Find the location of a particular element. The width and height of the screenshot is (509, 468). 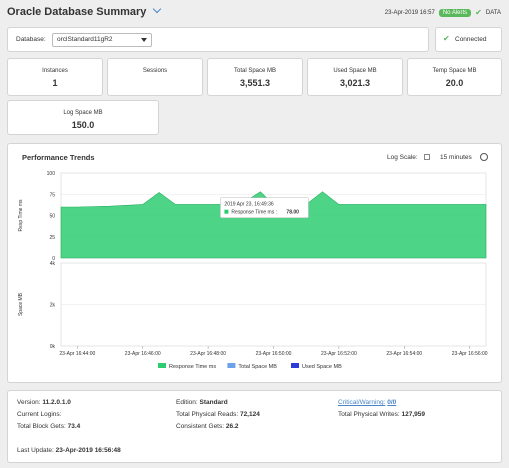

kpi-used-space: Used Space MB 3,021.3 is located at coordinates (355, 77).